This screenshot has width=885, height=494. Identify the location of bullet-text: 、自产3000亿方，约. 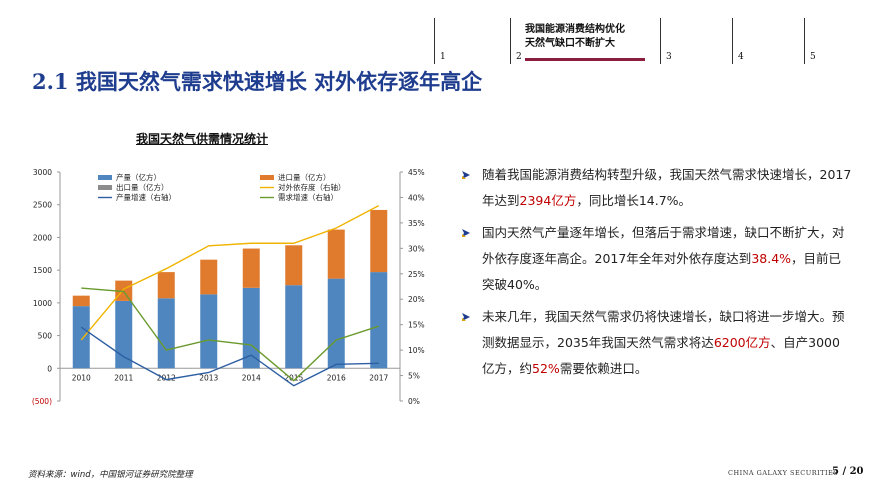
(661, 355).